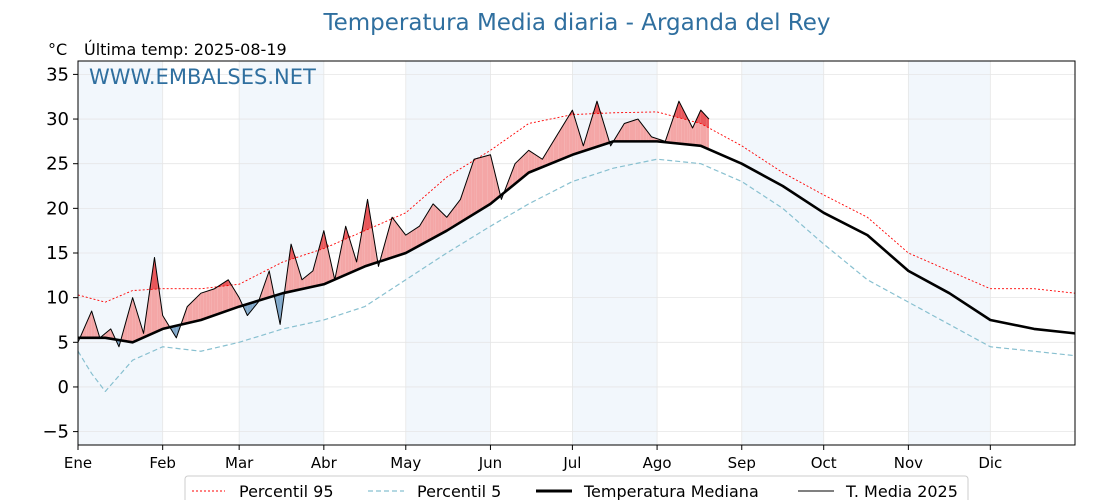  I want to click on last-temp-label: Última temp: 2025-08-19, so click(185, 49).